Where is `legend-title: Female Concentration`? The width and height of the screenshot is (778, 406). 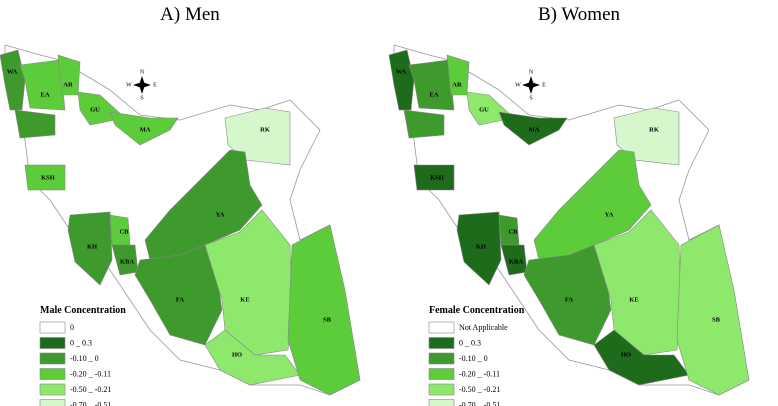 legend-title: Female Concentration is located at coordinates (477, 310).